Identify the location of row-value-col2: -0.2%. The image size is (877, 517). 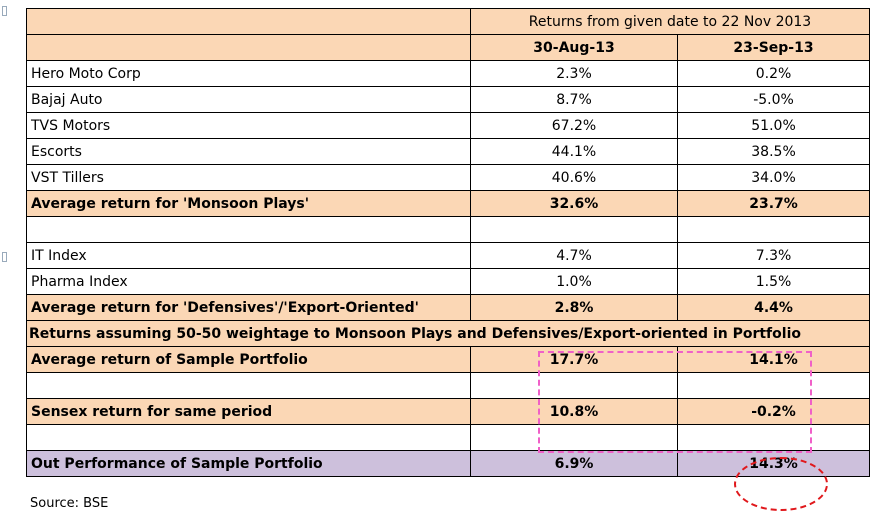
(773, 411).